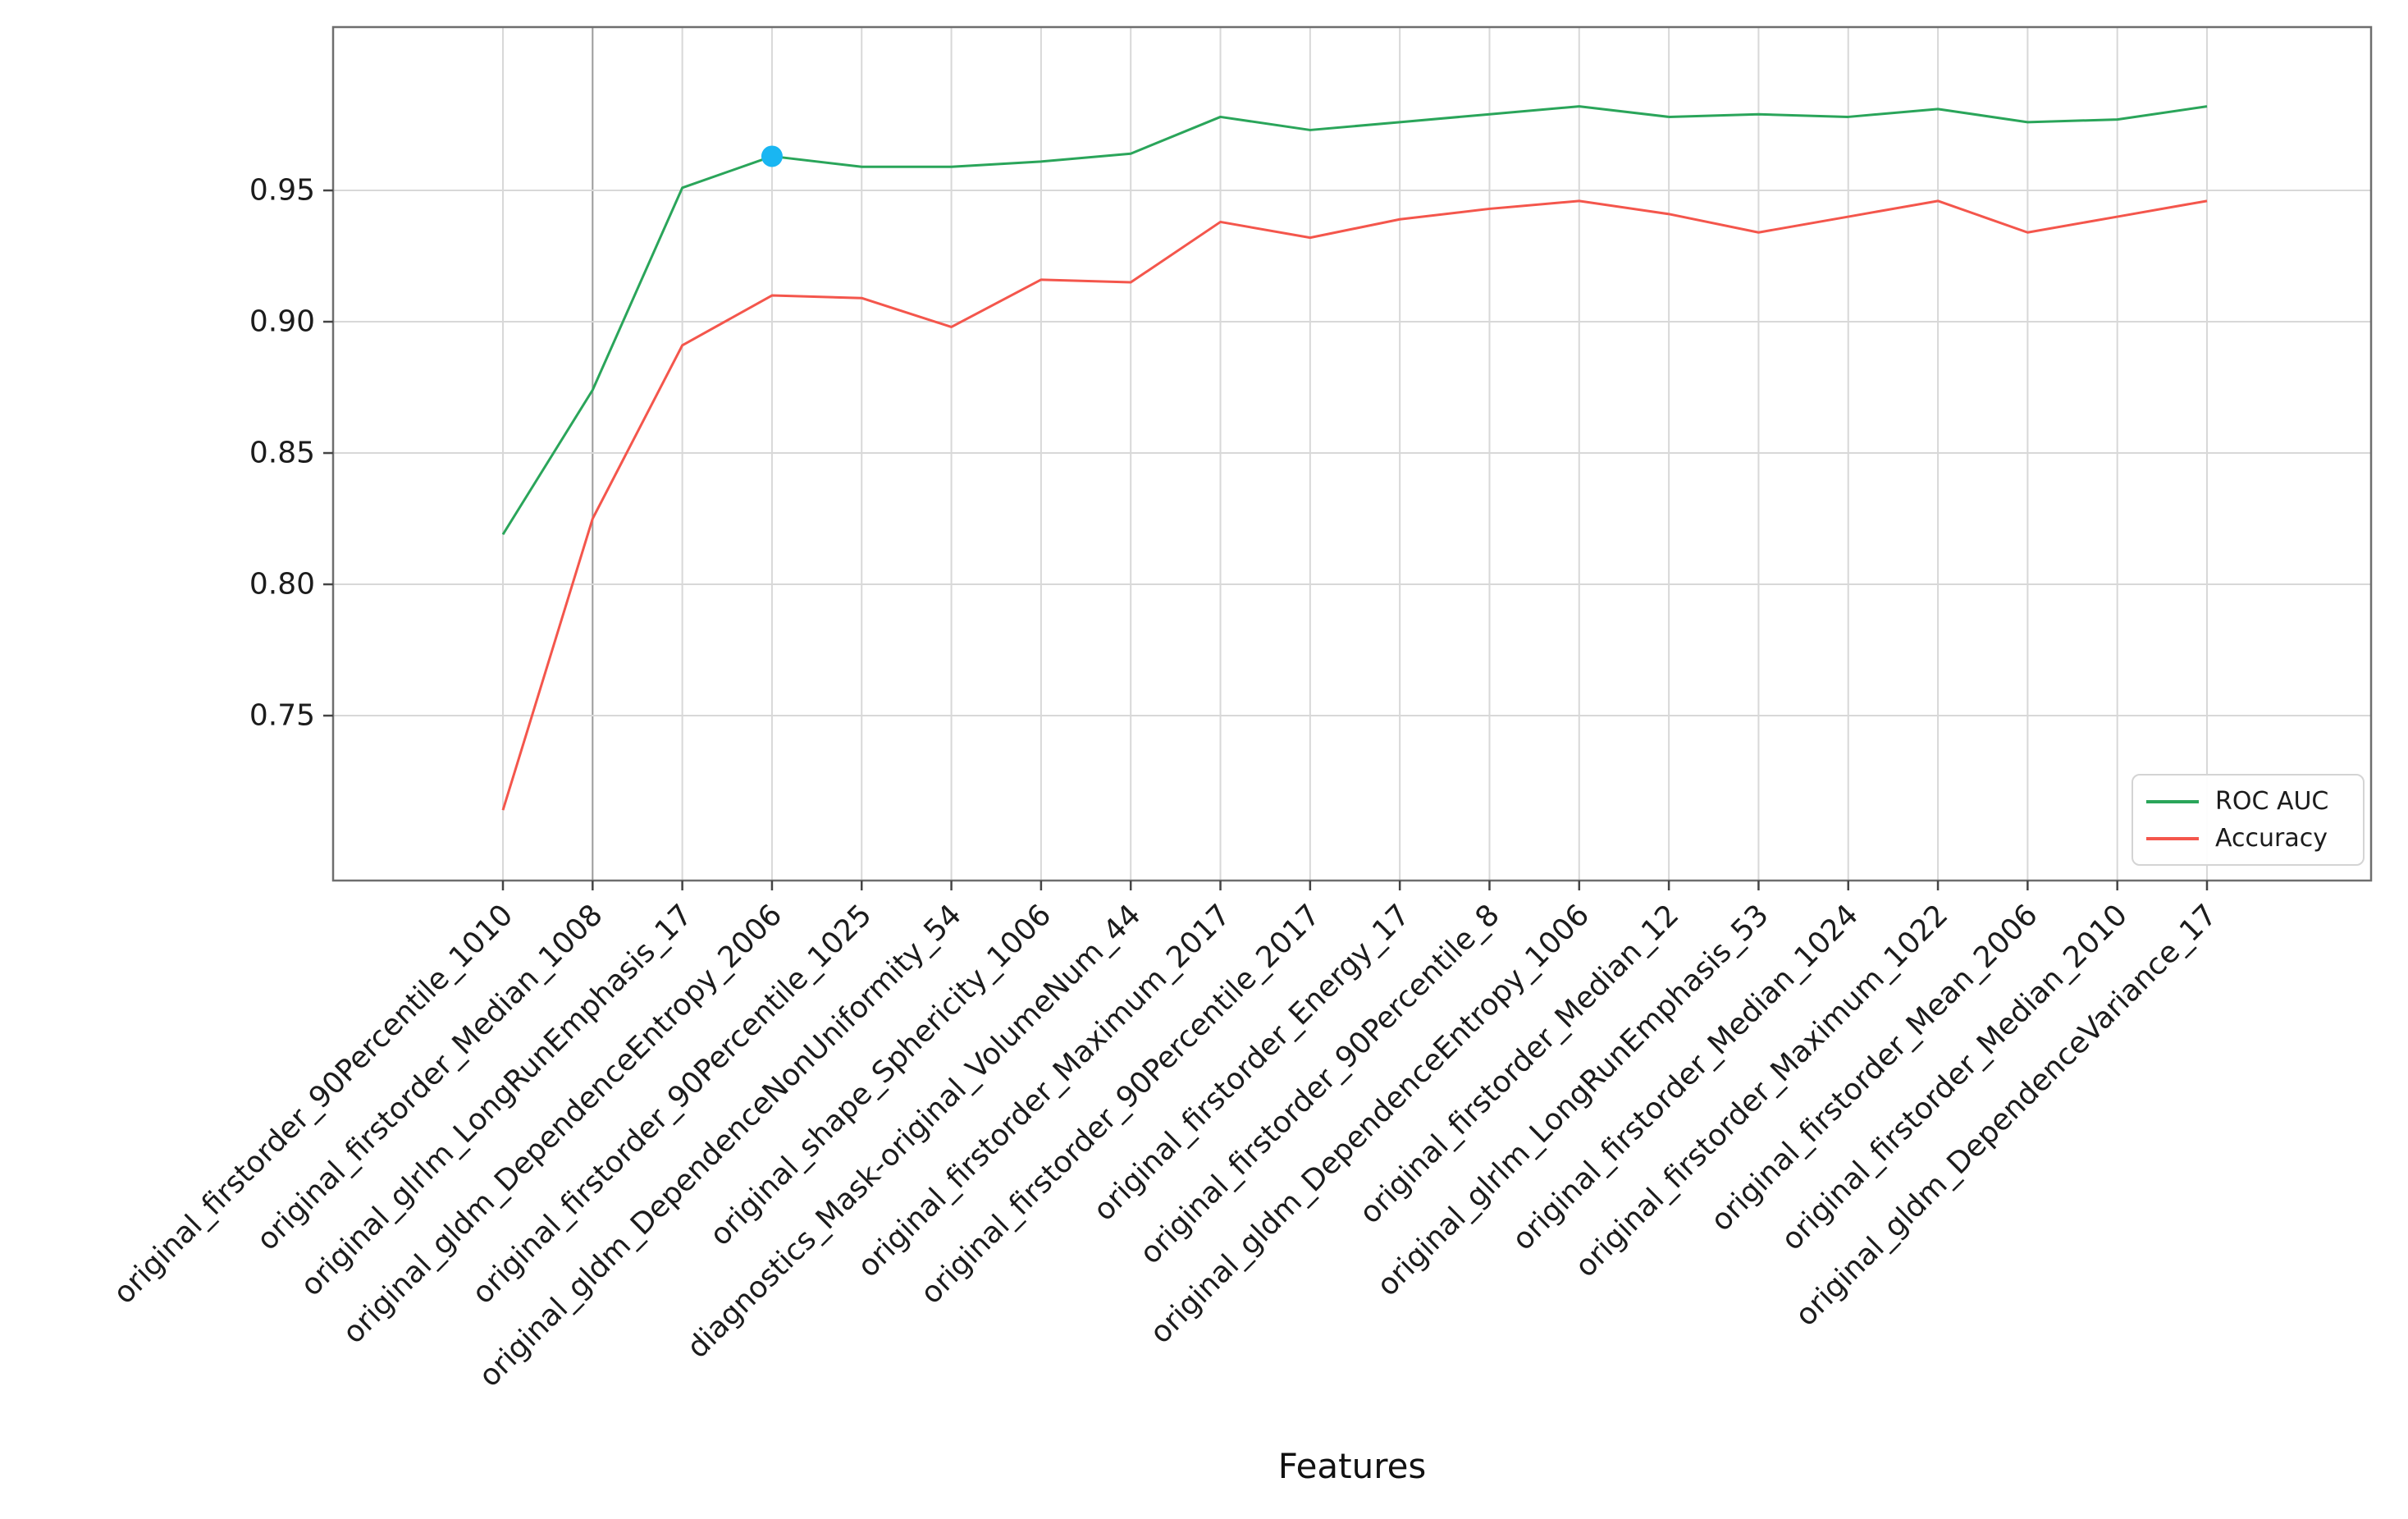  Describe the element at coordinates (2272, 801) in the screenshot. I see `legend-label-roc-auc: ROC AUC` at that location.